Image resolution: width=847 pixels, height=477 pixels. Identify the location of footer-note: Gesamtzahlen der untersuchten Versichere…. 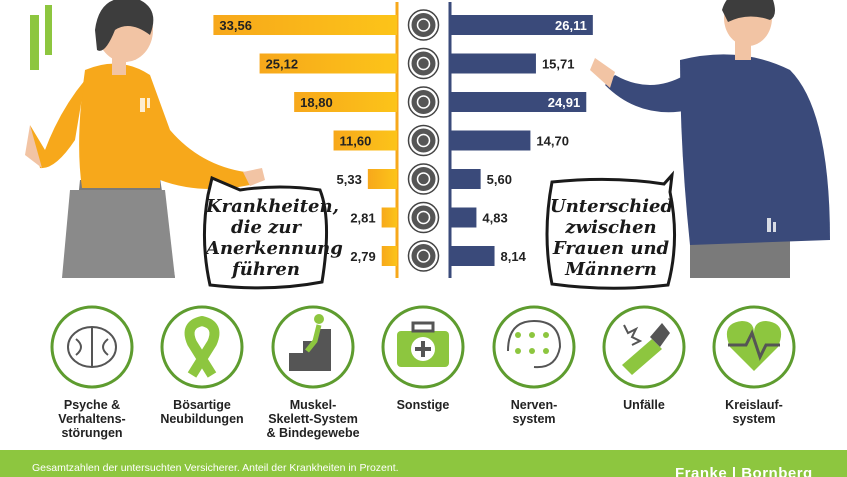
(215, 468).